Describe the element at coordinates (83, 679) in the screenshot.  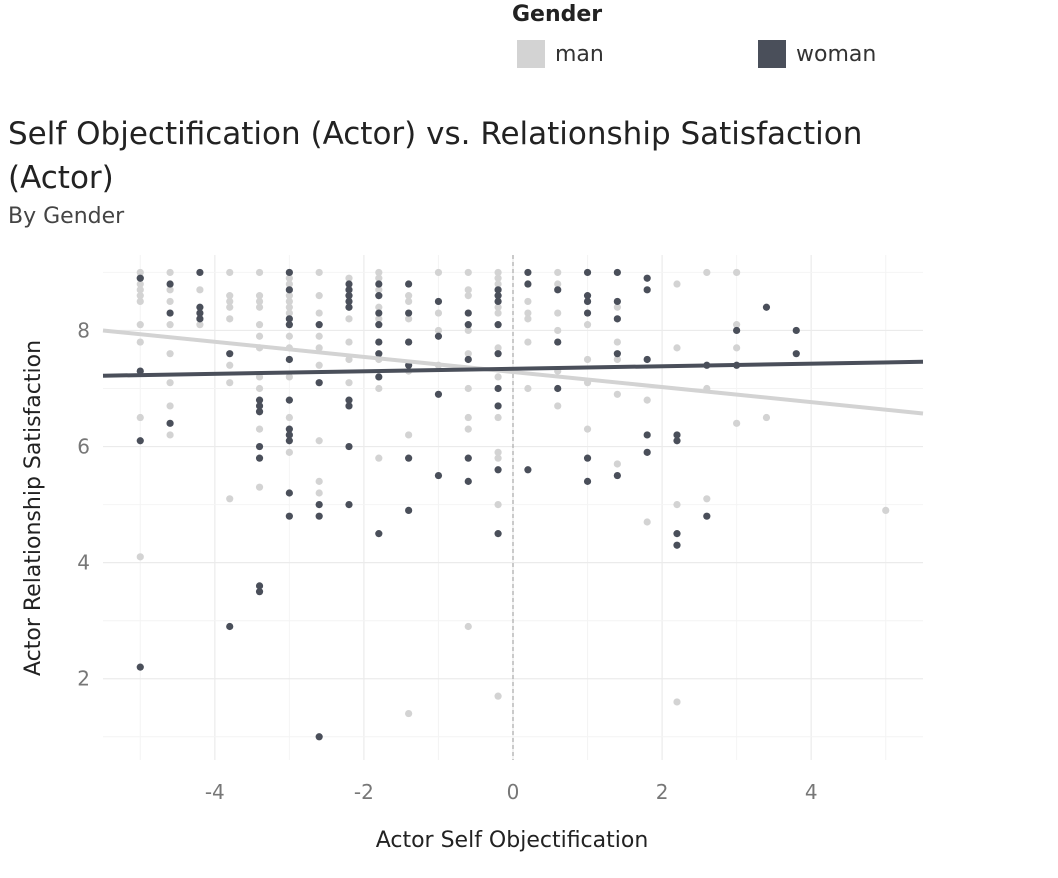
I see `y-tick-label: 2` at that location.